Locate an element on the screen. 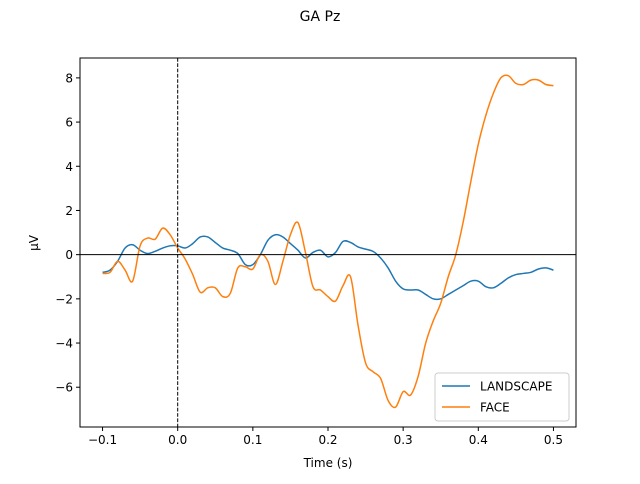  series-line-landscape is located at coordinates (328, 267).